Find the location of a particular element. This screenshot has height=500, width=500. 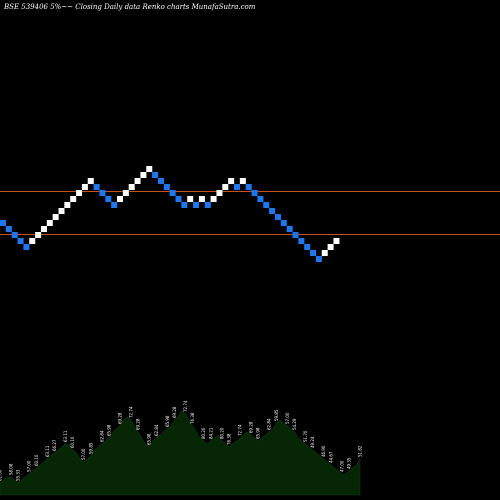

volume-label: 66.27 is located at coordinates (54, 445).